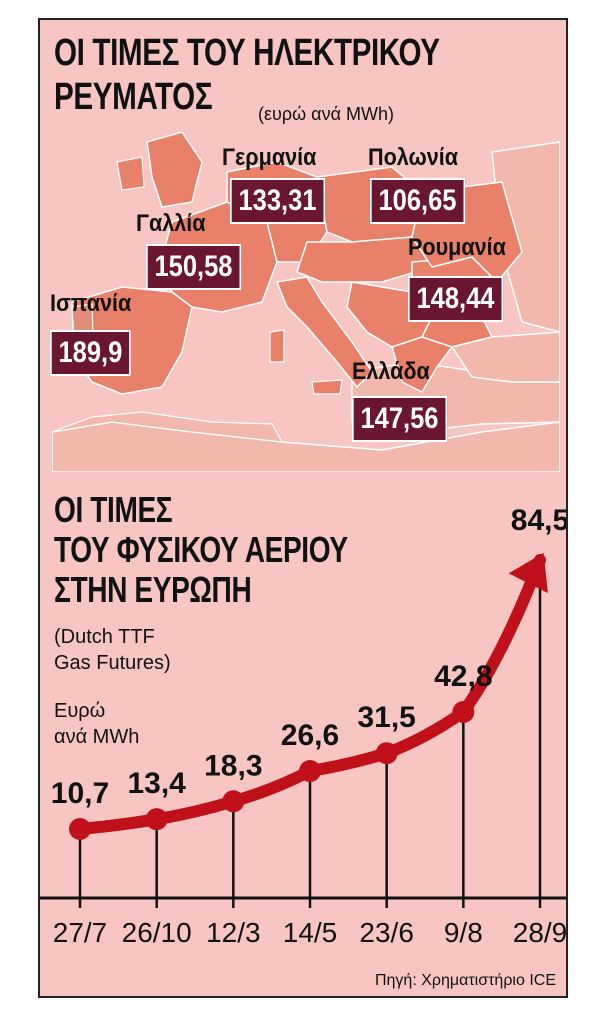 This screenshot has width=606, height=1024. Describe the element at coordinates (157, 932) in the screenshot. I see `x-tick-label: 26/10` at that location.